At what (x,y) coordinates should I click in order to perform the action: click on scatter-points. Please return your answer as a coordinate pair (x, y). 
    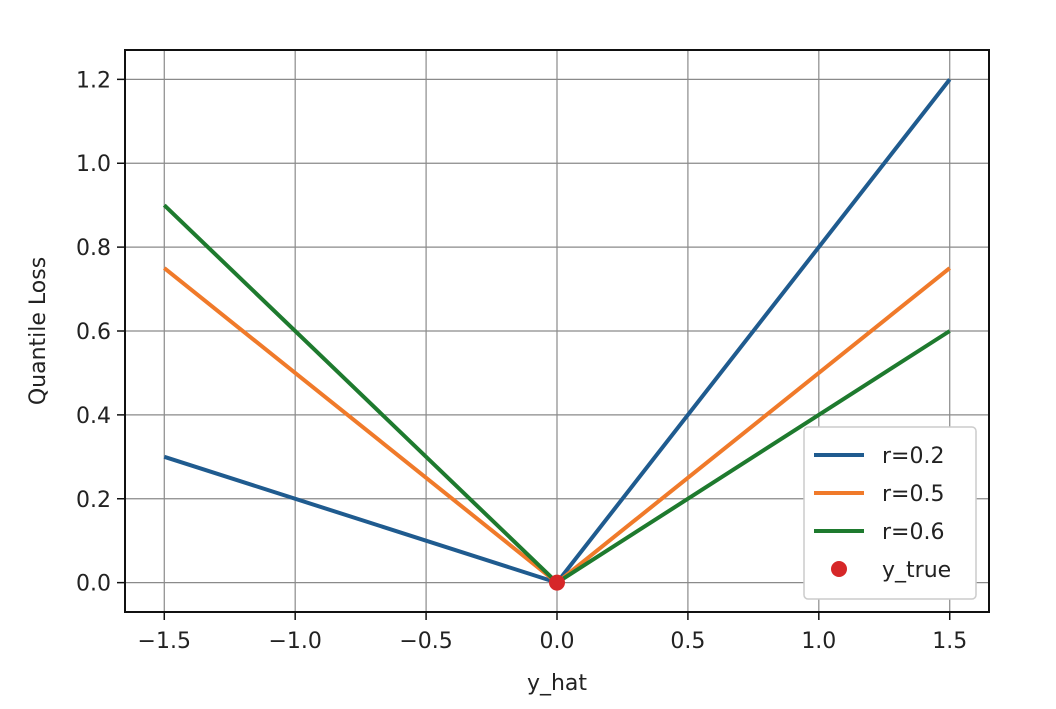
    Looking at the image, I should click on (557, 582).